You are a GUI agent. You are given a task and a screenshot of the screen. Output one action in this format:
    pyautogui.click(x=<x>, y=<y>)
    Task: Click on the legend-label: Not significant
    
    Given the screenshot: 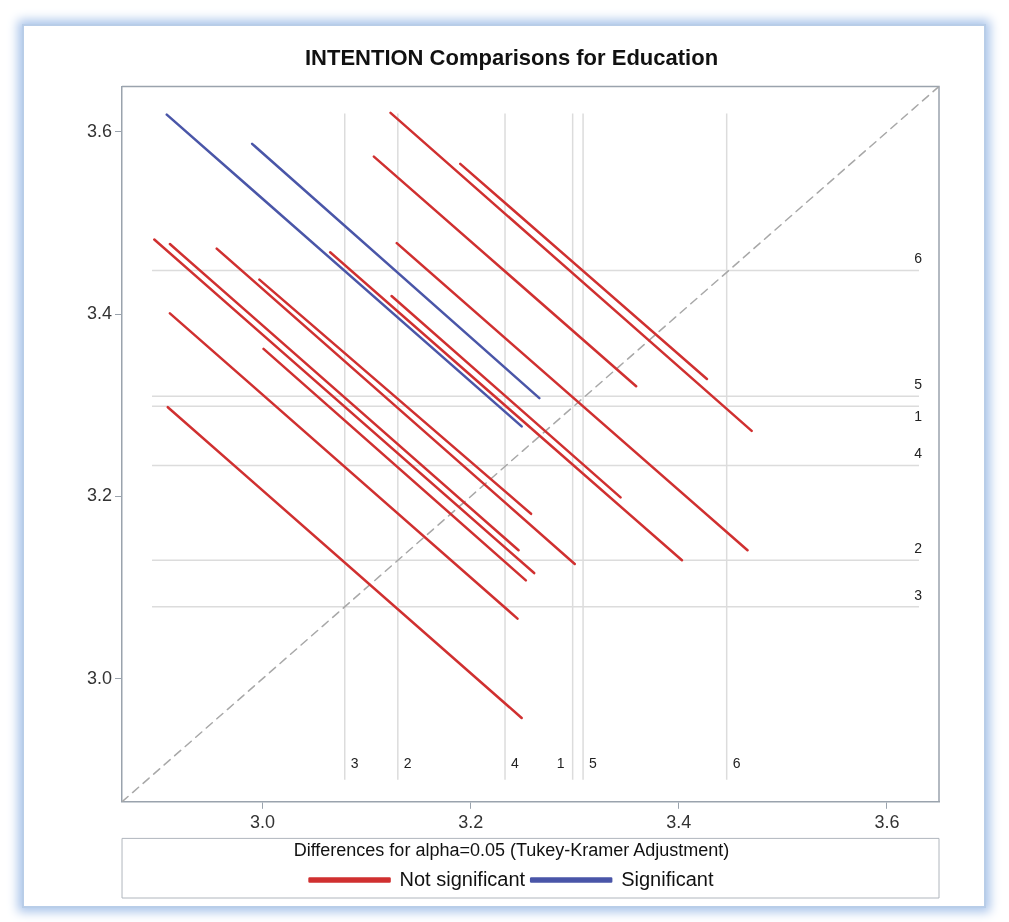 What is the action you would take?
    pyautogui.click(x=462, y=878)
    